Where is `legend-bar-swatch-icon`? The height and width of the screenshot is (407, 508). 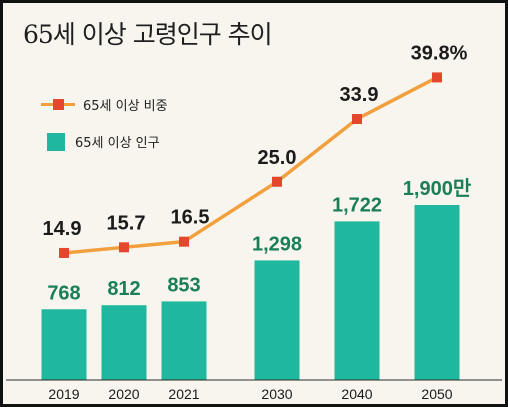
legend-bar-swatch-icon is located at coordinates (56, 141).